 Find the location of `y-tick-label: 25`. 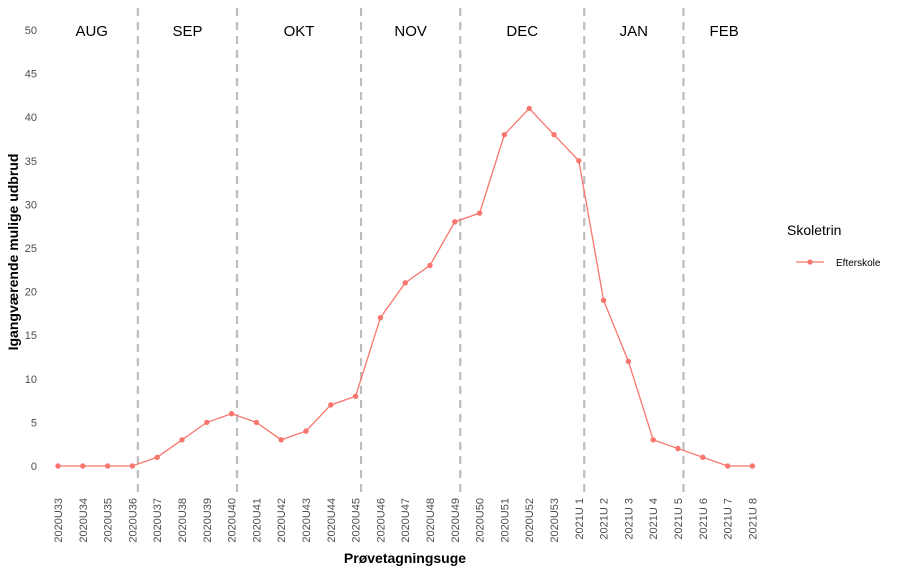

y-tick-label: 25 is located at coordinates (31, 249).